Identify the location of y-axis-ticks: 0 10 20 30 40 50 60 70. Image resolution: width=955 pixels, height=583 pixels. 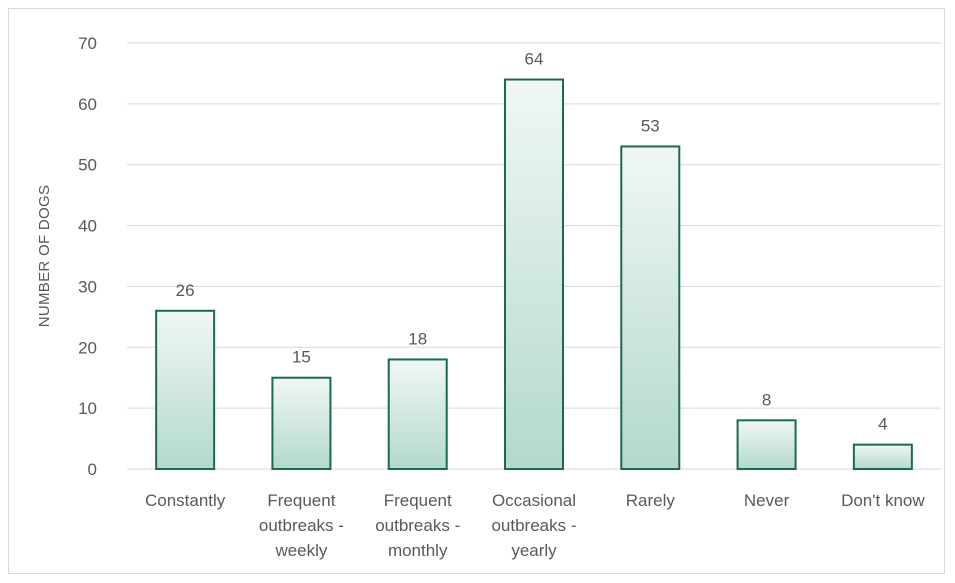
(87, 256).